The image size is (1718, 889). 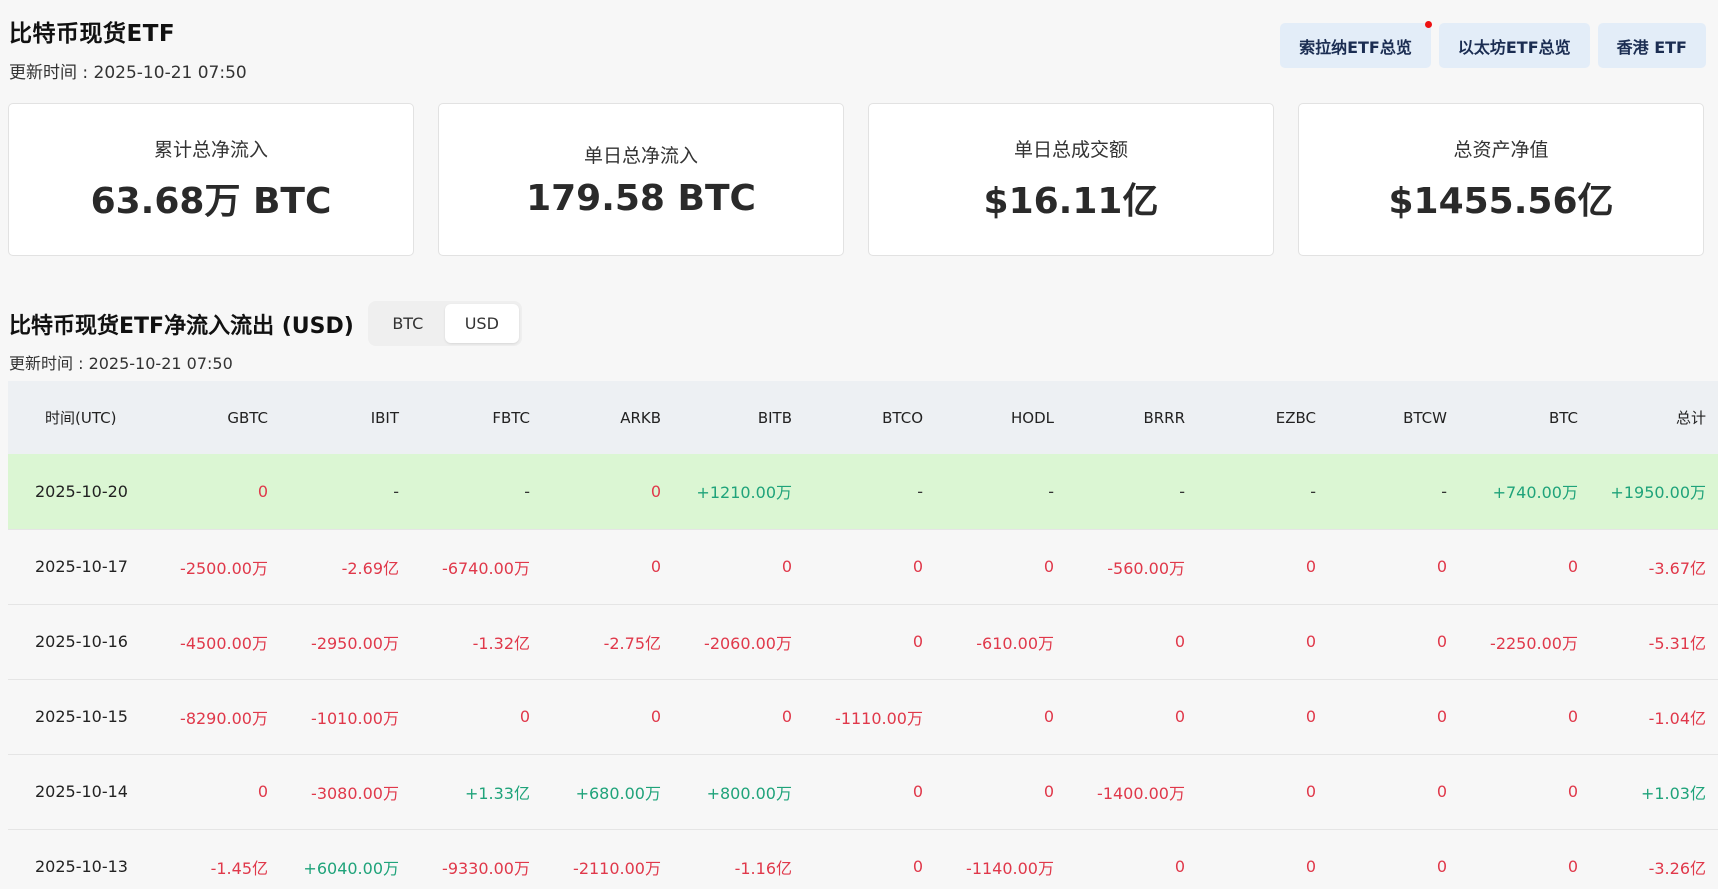 What do you see at coordinates (214, 717) in the screenshot?
I see `flow-cell: -8290.00万` at bounding box center [214, 717].